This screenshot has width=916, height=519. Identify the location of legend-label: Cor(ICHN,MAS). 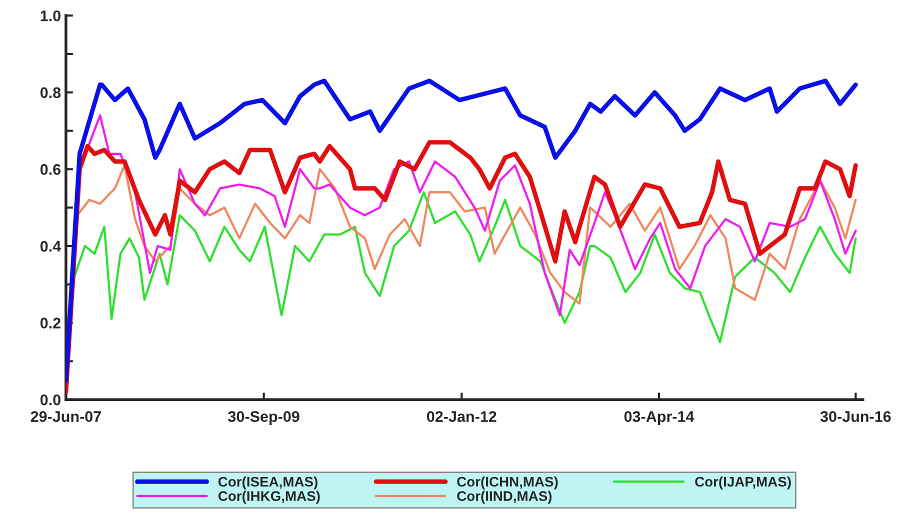
(507, 483).